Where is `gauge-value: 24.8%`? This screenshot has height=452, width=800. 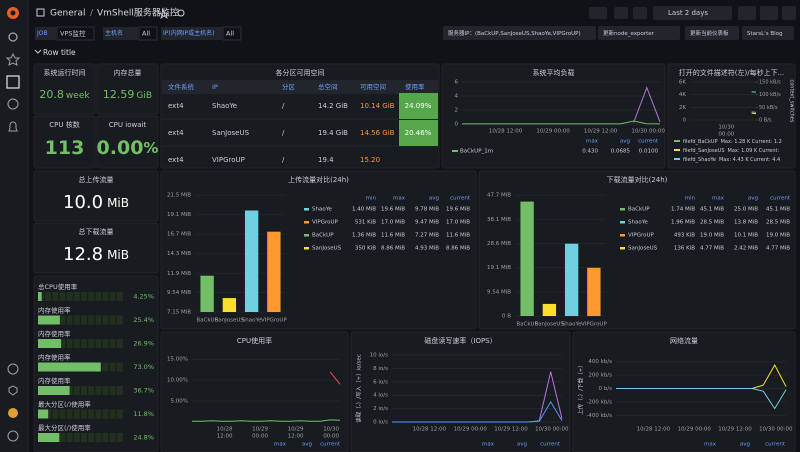 gauge-value: 24.8% is located at coordinates (143, 438).